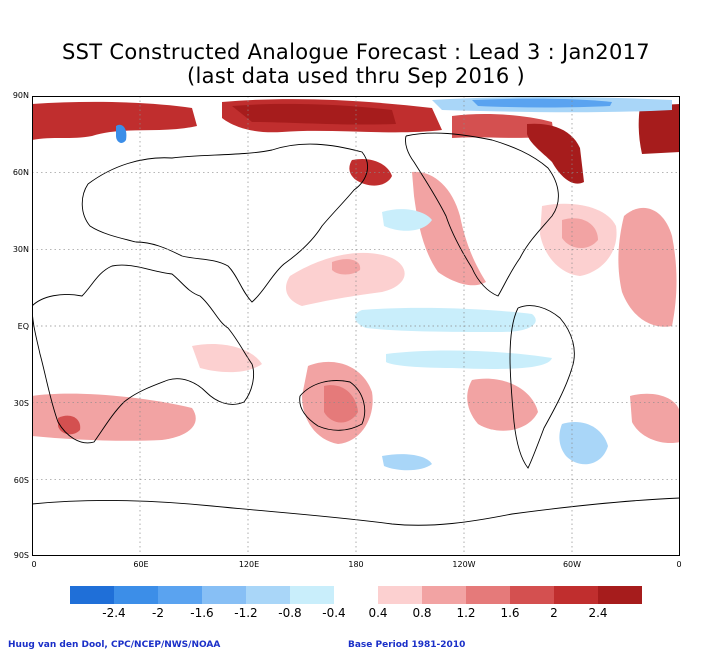 The width and height of the screenshot is (712, 650). Describe the element at coordinates (20, 249) in the screenshot. I see `y-label-30n: 30N` at that location.